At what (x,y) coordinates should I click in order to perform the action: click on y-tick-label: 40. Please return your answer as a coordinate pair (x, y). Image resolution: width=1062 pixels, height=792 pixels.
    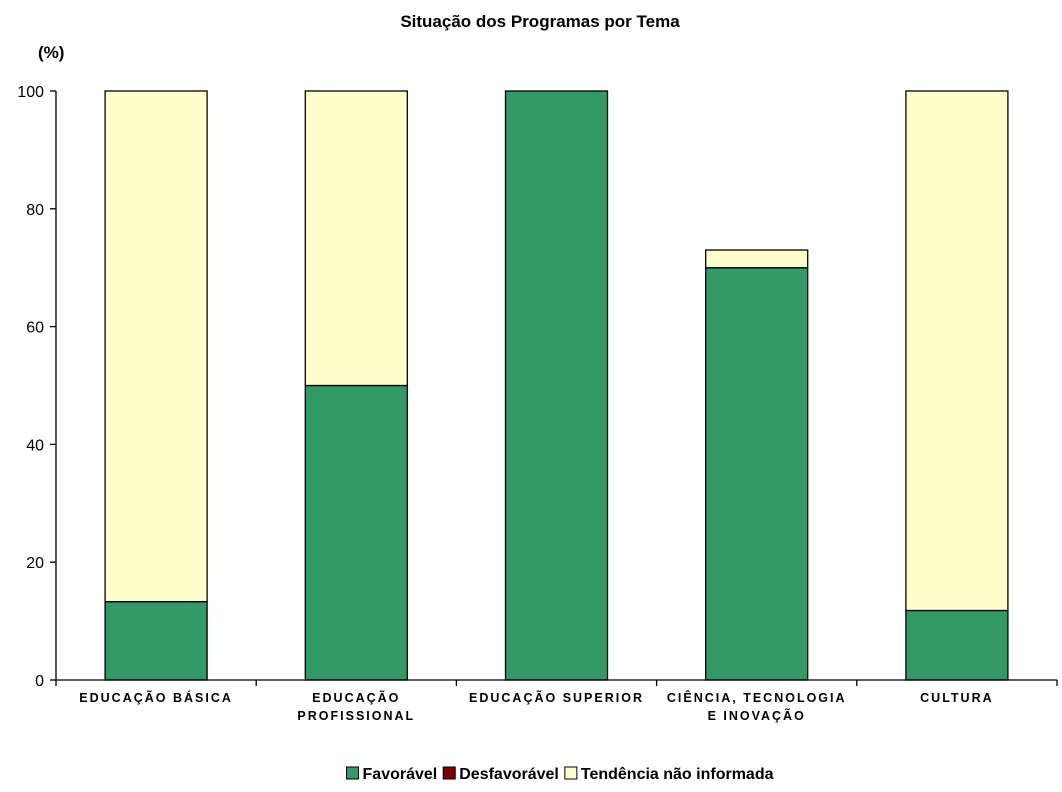
    Looking at the image, I should click on (35, 445).